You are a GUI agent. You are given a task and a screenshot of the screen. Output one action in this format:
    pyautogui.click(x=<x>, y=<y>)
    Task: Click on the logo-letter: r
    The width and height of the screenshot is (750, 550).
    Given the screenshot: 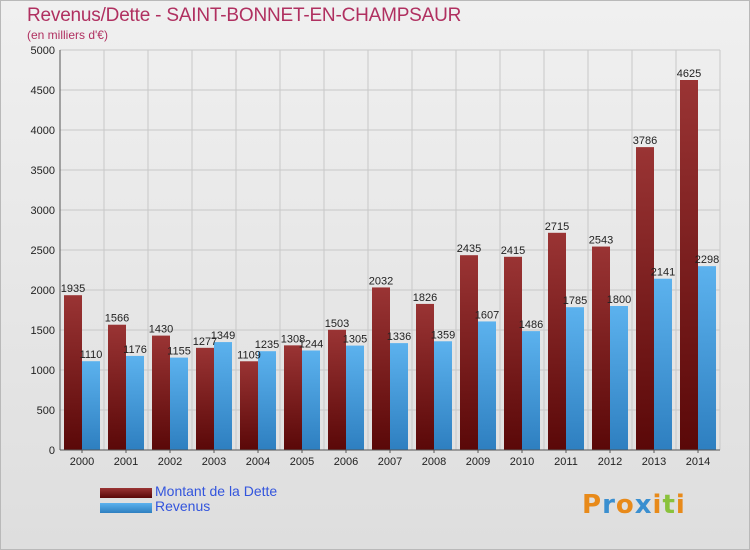 What is the action you would take?
    pyautogui.click(x=609, y=505)
    